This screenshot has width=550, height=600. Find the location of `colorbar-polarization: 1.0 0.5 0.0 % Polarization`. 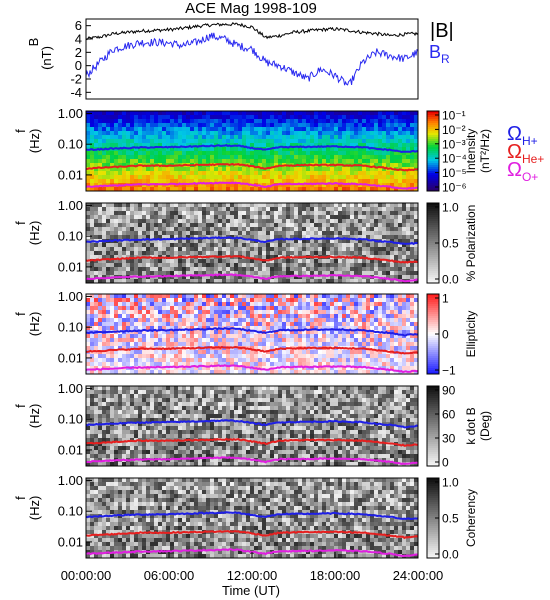

colorbar-polarization: 1.0 0.5 0.0 % Polarization is located at coordinates (452, 244).